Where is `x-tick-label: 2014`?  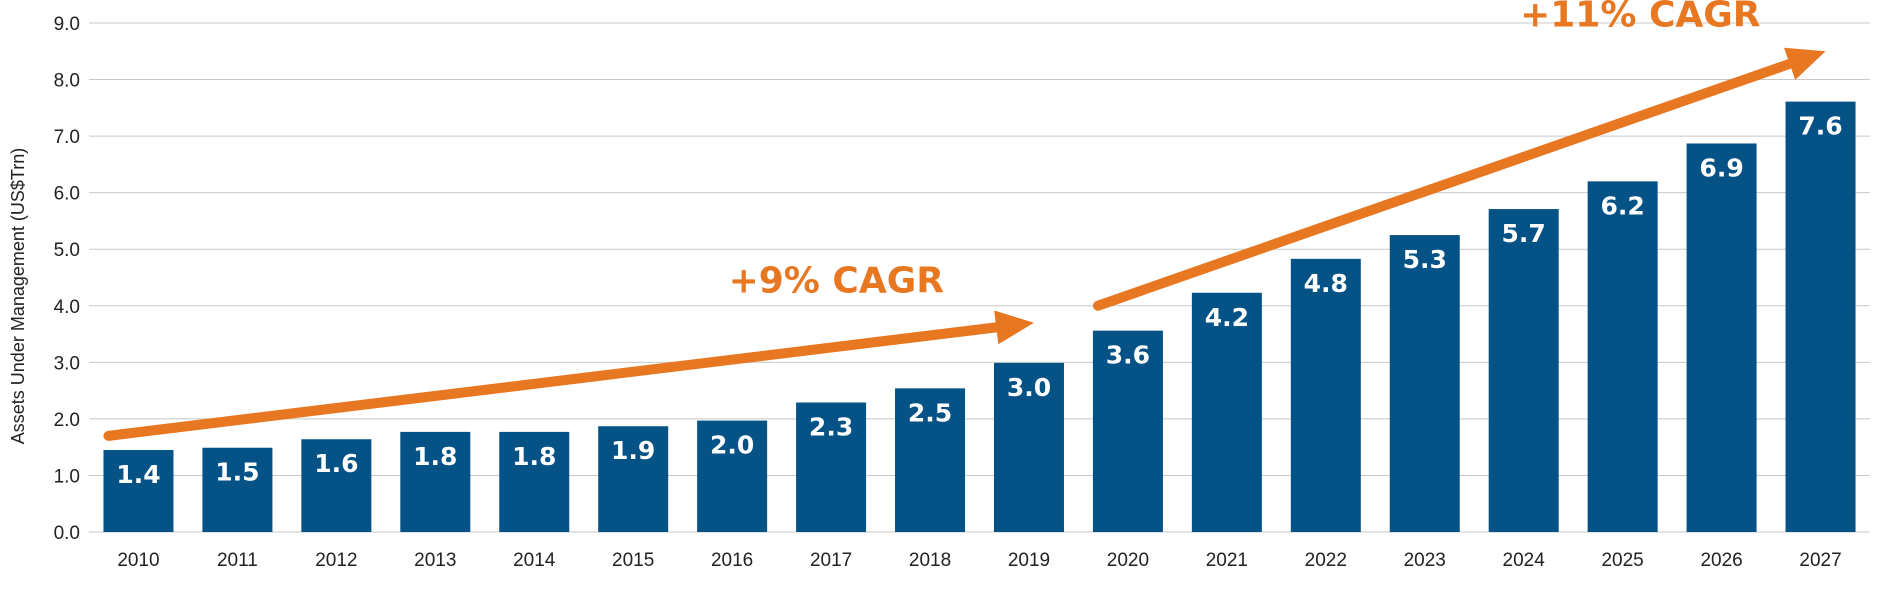
x-tick-label: 2014 is located at coordinates (534, 560).